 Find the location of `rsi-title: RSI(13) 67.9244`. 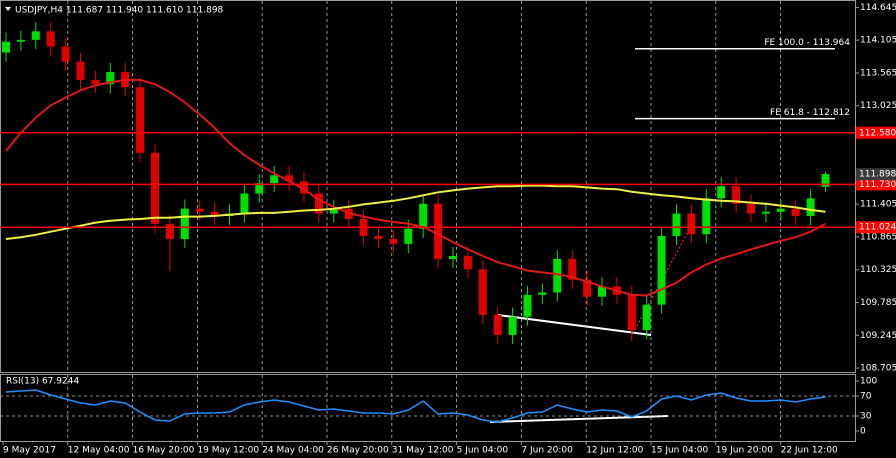

rsi-title: RSI(13) 67.9244 is located at coordinates (42, 382).